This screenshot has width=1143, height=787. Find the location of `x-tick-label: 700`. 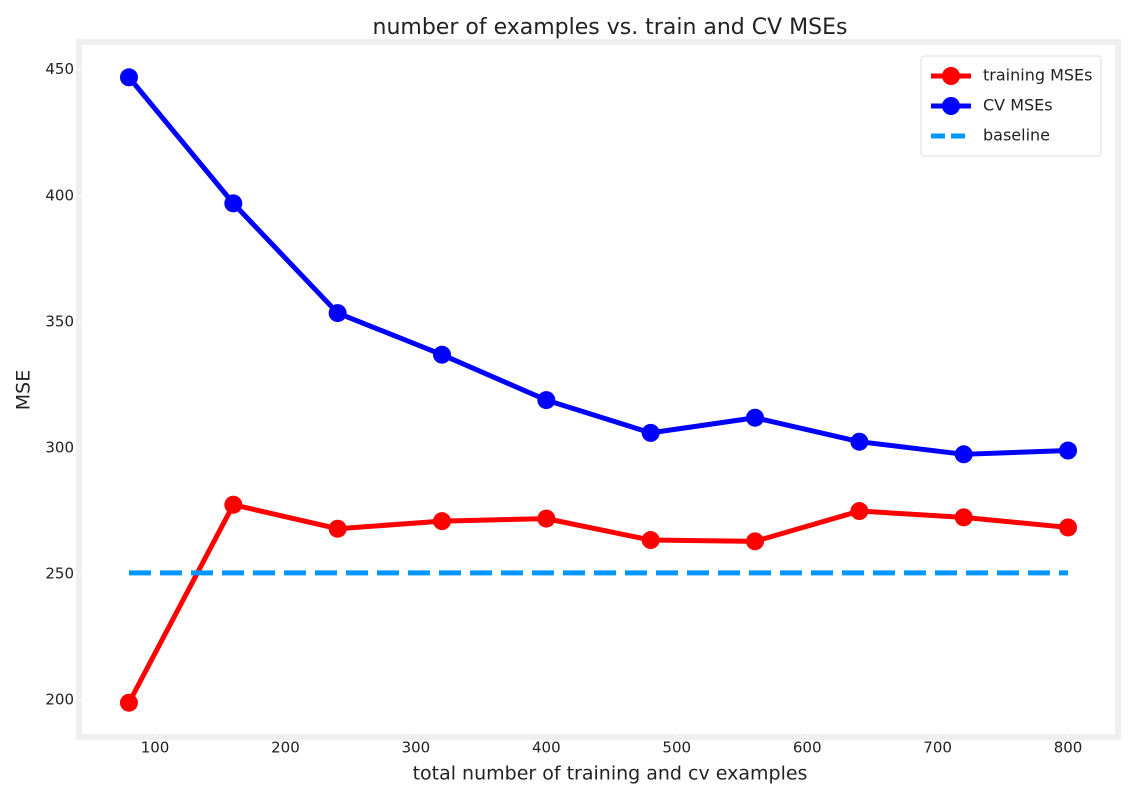

x-tick-label: 700 is located at coordinates (937, 748).